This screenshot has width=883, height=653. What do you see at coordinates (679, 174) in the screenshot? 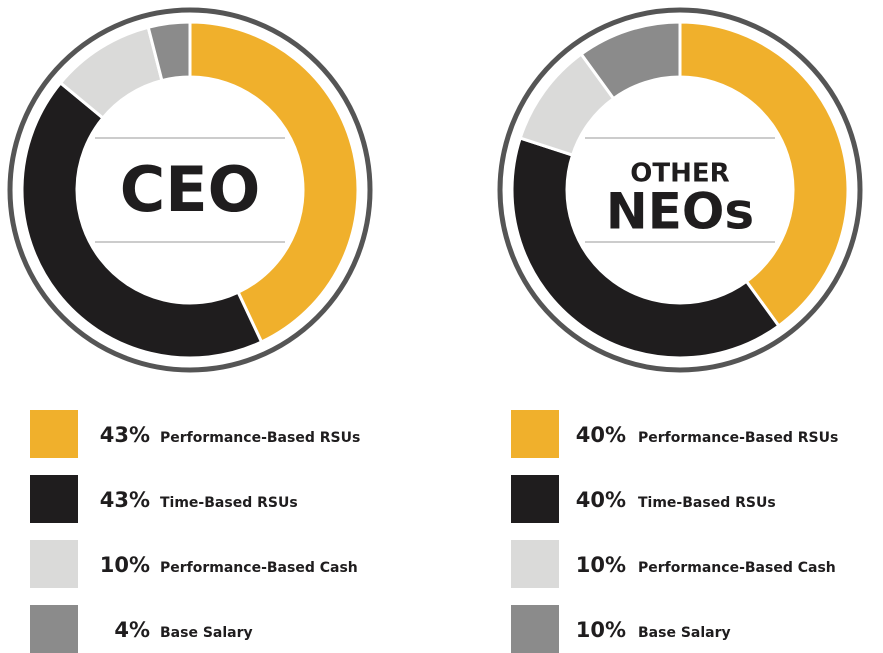
I see `center-label: OTHER` at bounding box center [679, 174].